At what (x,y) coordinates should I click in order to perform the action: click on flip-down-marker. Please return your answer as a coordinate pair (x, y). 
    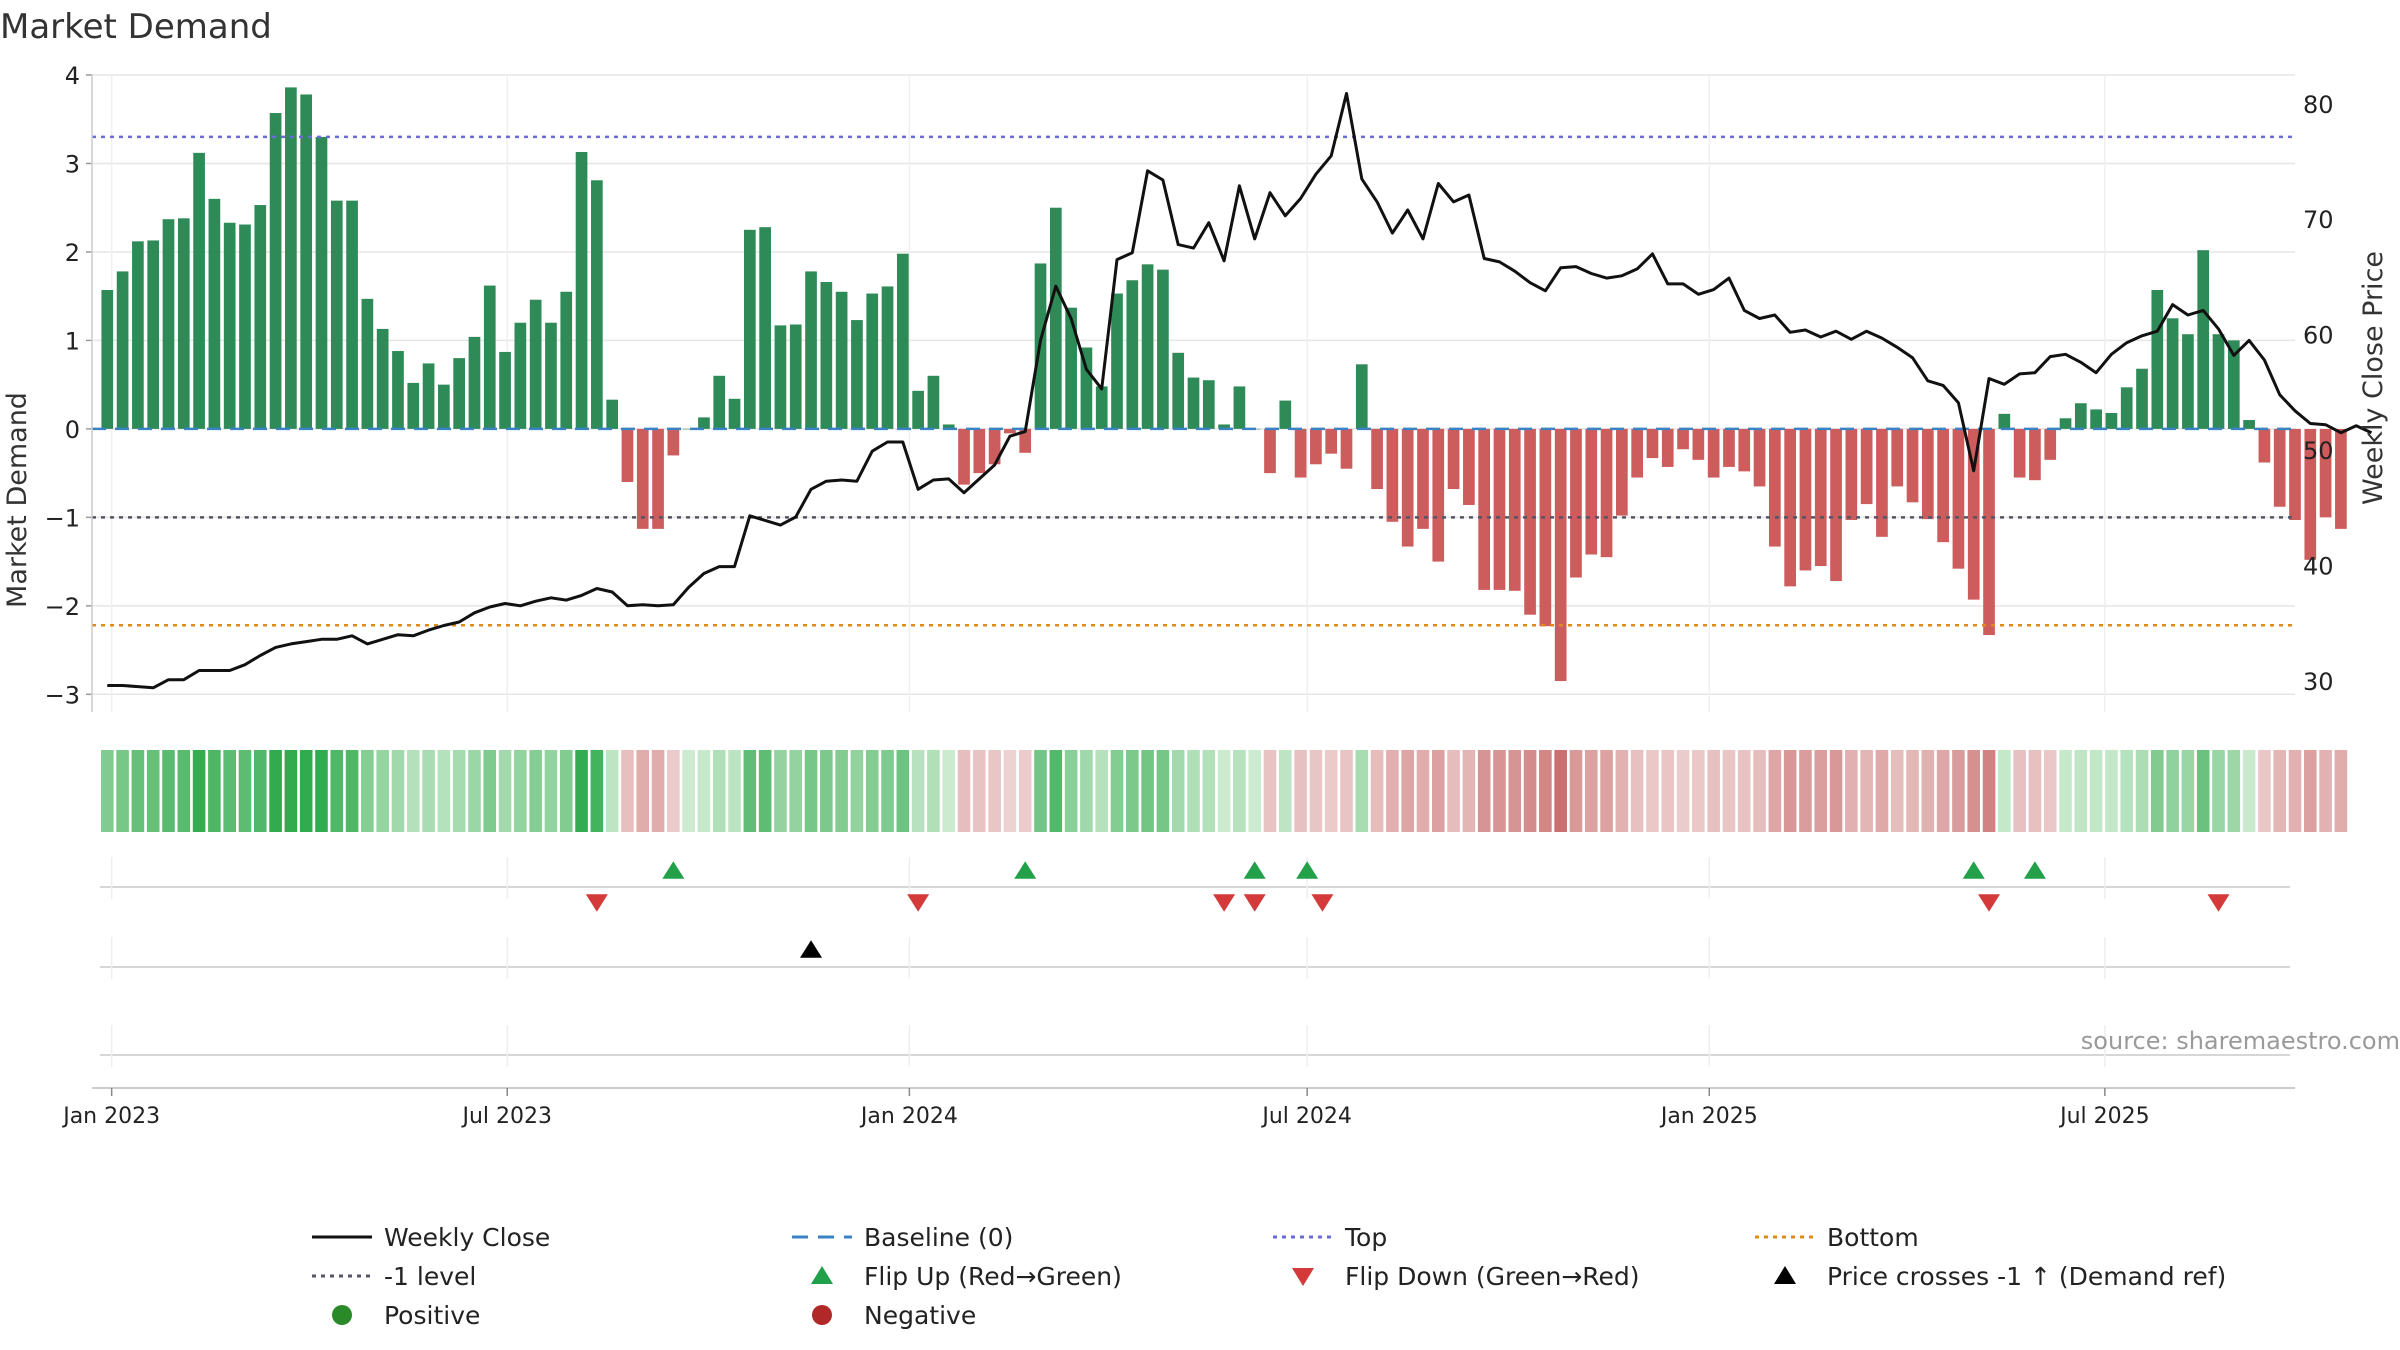
    Looking at the image, I should click on (596, 903).